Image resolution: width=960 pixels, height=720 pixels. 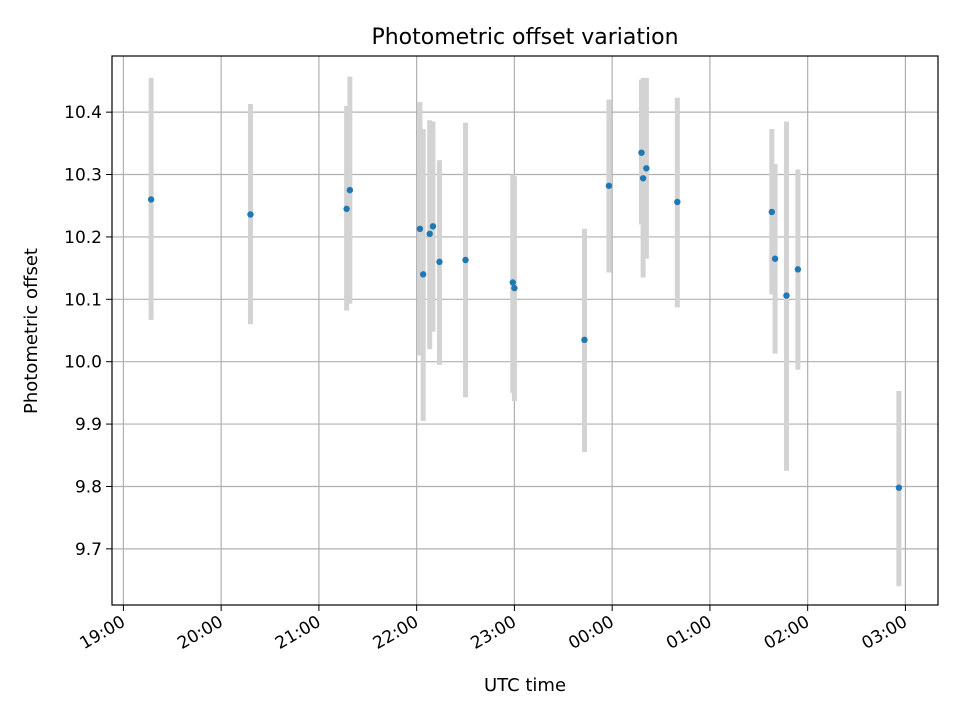 I want to click on y-tick-label: 10.2, so click(x=83, y=238).